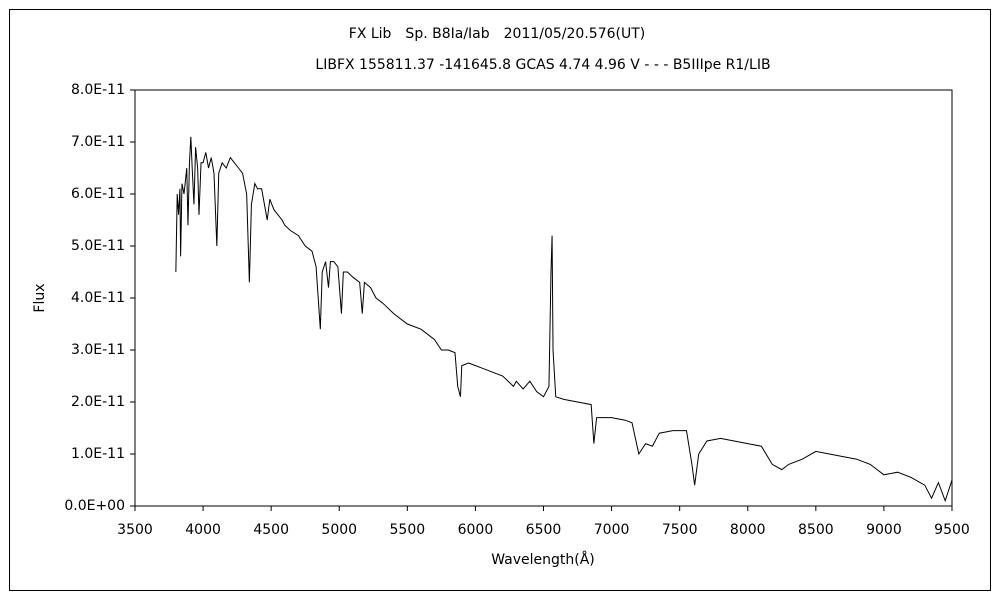 This screenshot has height=600, width=1000. Describe the element at coordinates (98, 194) in the screenshot. I see `y-tick-label: 6.0E-11` at that location.